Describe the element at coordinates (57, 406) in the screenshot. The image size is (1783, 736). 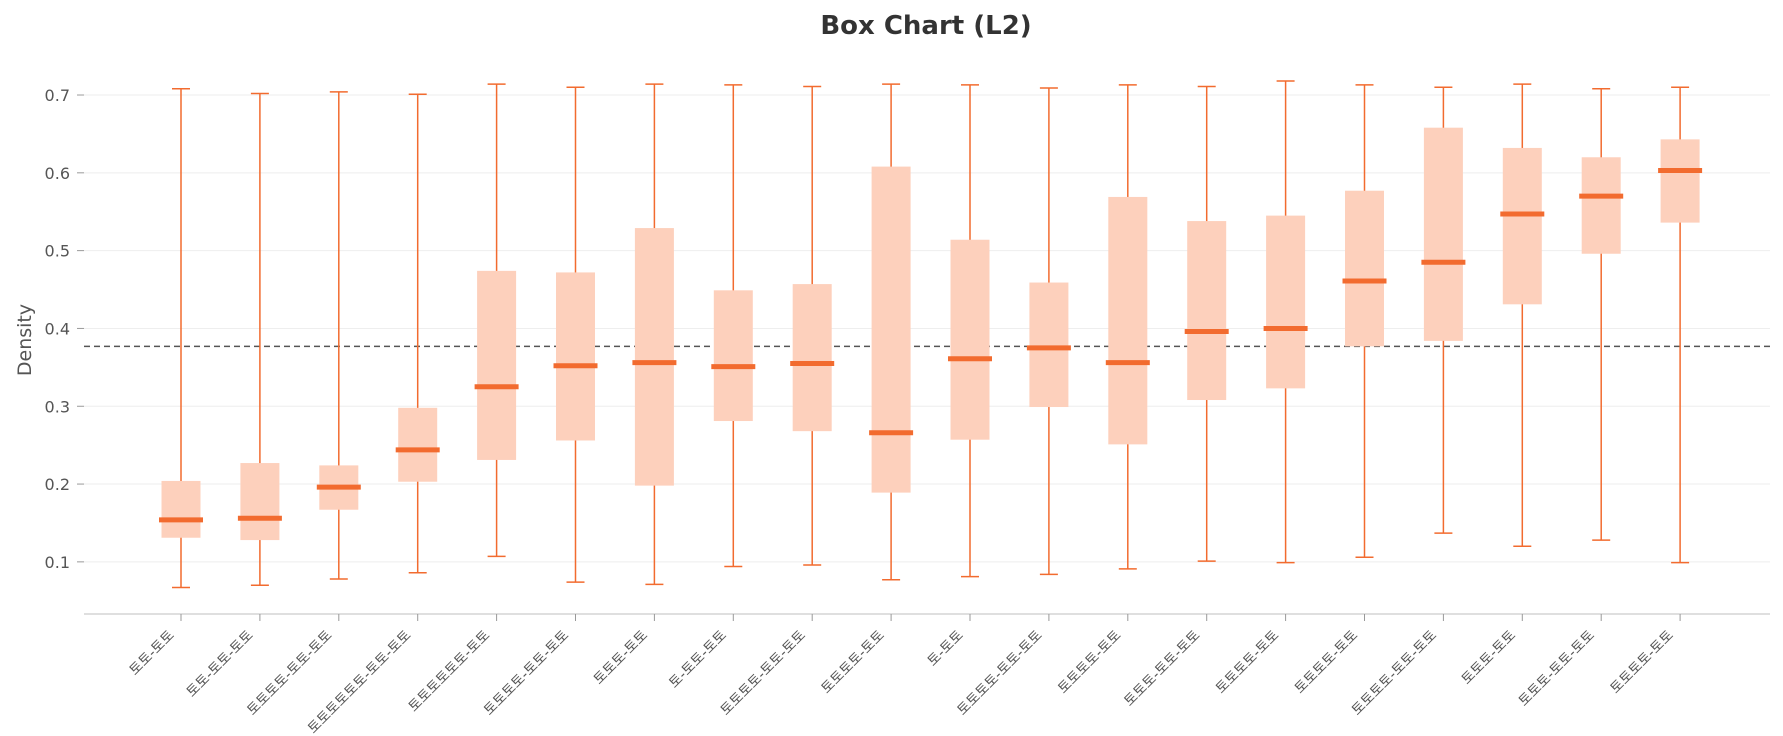
I see `y-tick-label: 0.3` at that location.